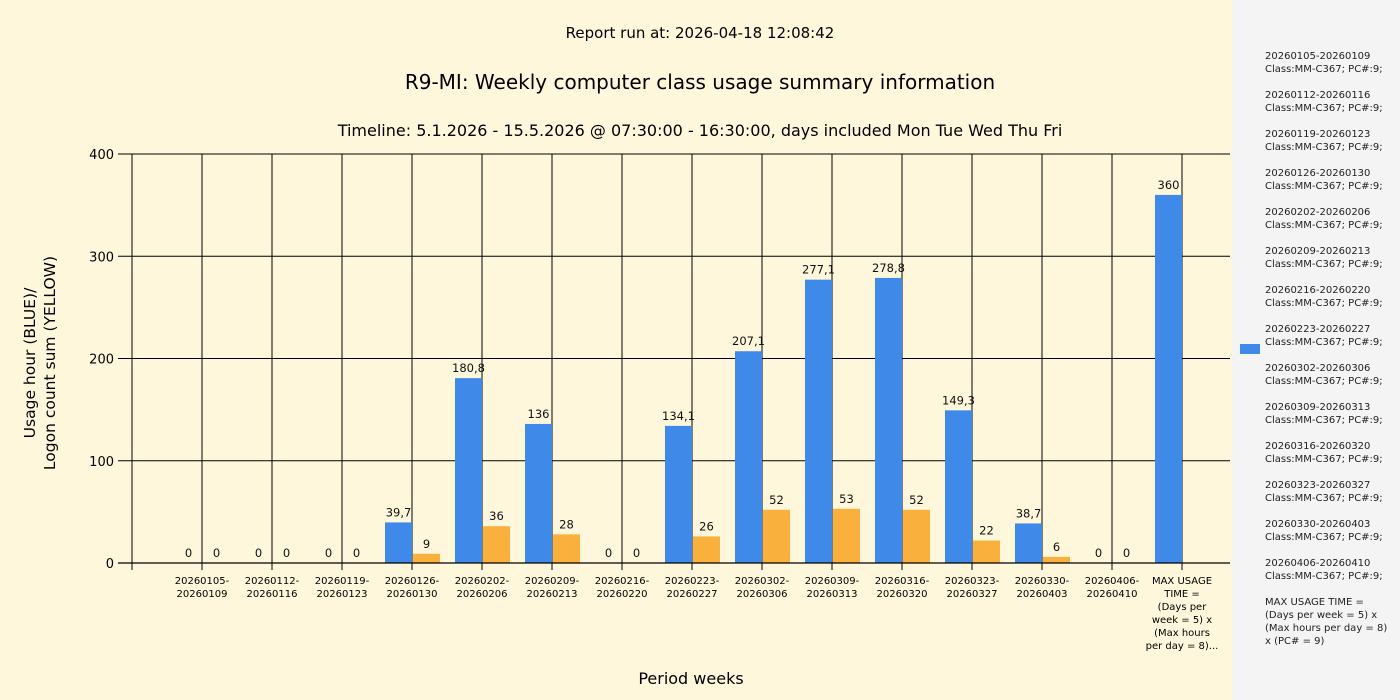 This screenshot has width=1400, height=700. Describe the element at coordinates (1056, 547) in the screenshot. I see `logon-data-label: 6` at that location.